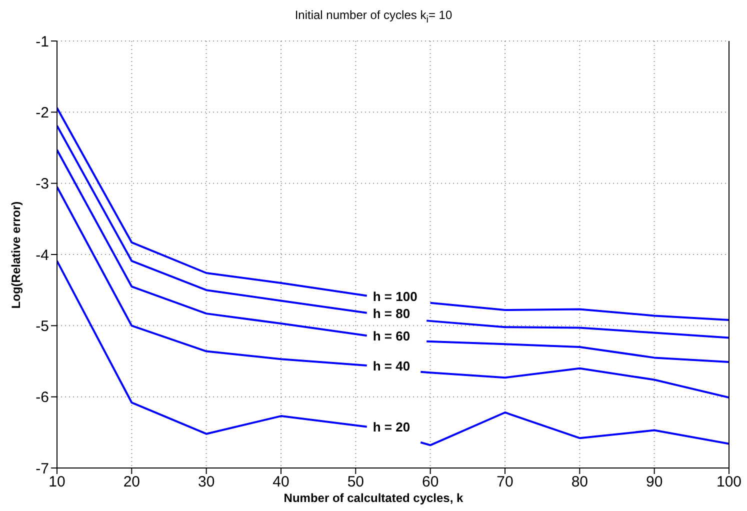  What do you see at coordinates (355, 482) in the screenshot?
I see `x-tick-label: 50` at bounding box center [355, 482].